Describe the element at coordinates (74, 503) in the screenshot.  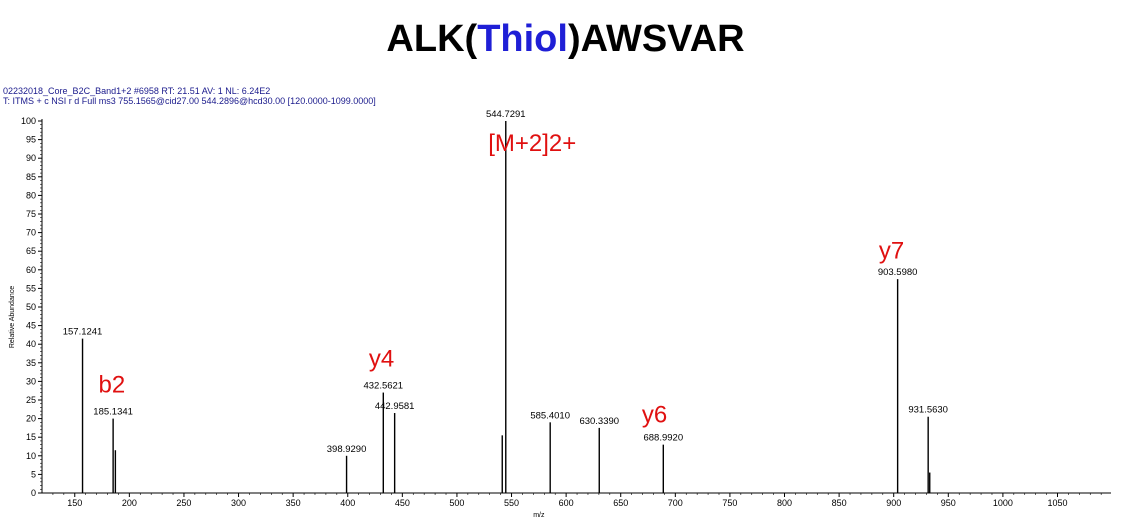
I see `x-tick-label: 150` at that location.